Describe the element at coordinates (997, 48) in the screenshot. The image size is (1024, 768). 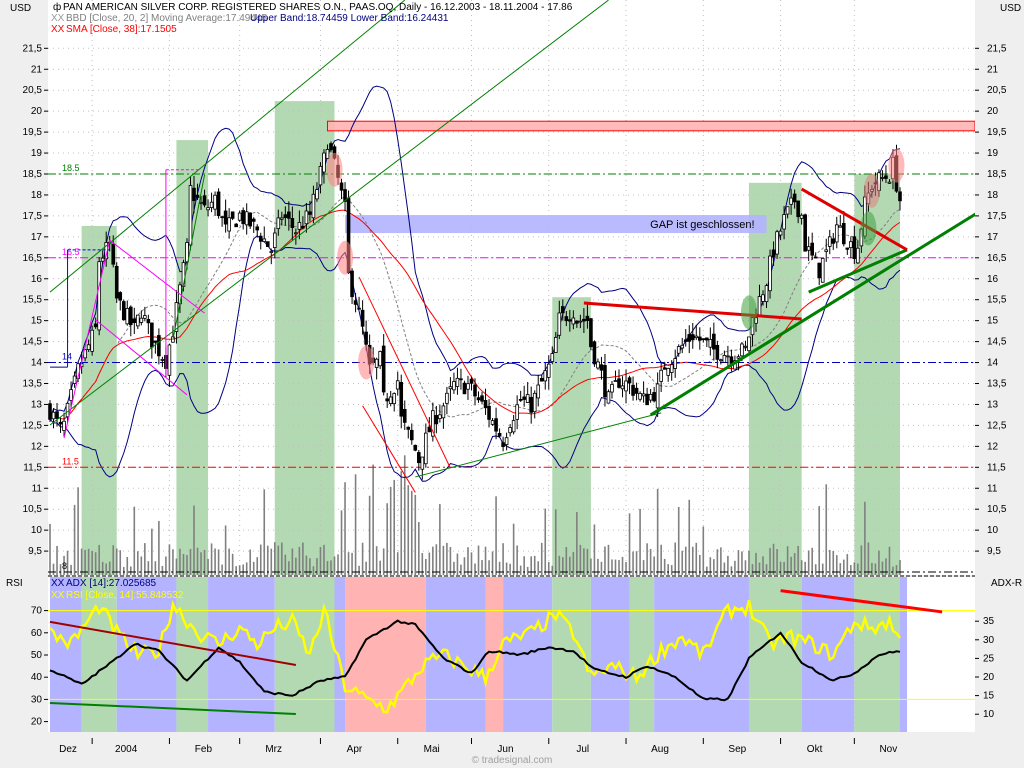
I see `y-tick-label-right: 21,5` at that location.